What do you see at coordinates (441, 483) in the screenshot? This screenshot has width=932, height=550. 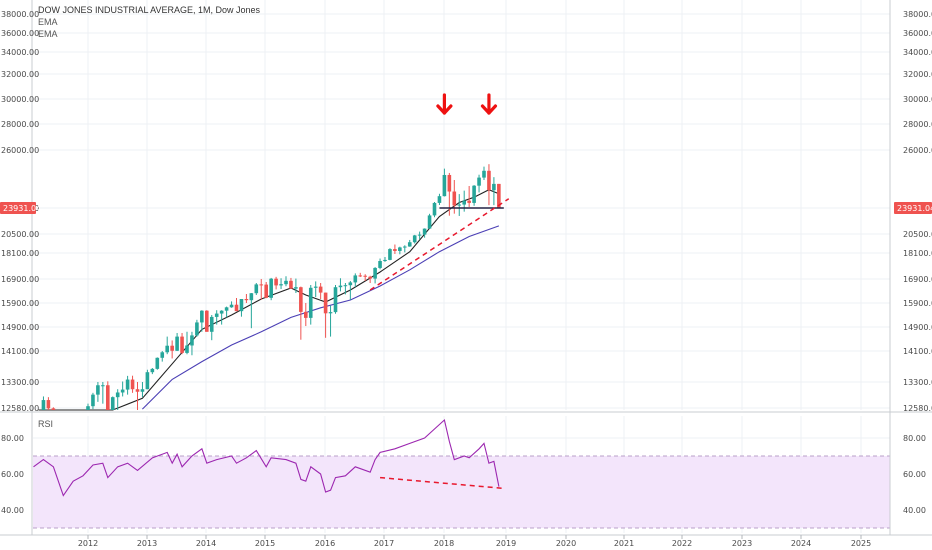 I see `rsi-divergence-line` at bounding box center [441, 483].